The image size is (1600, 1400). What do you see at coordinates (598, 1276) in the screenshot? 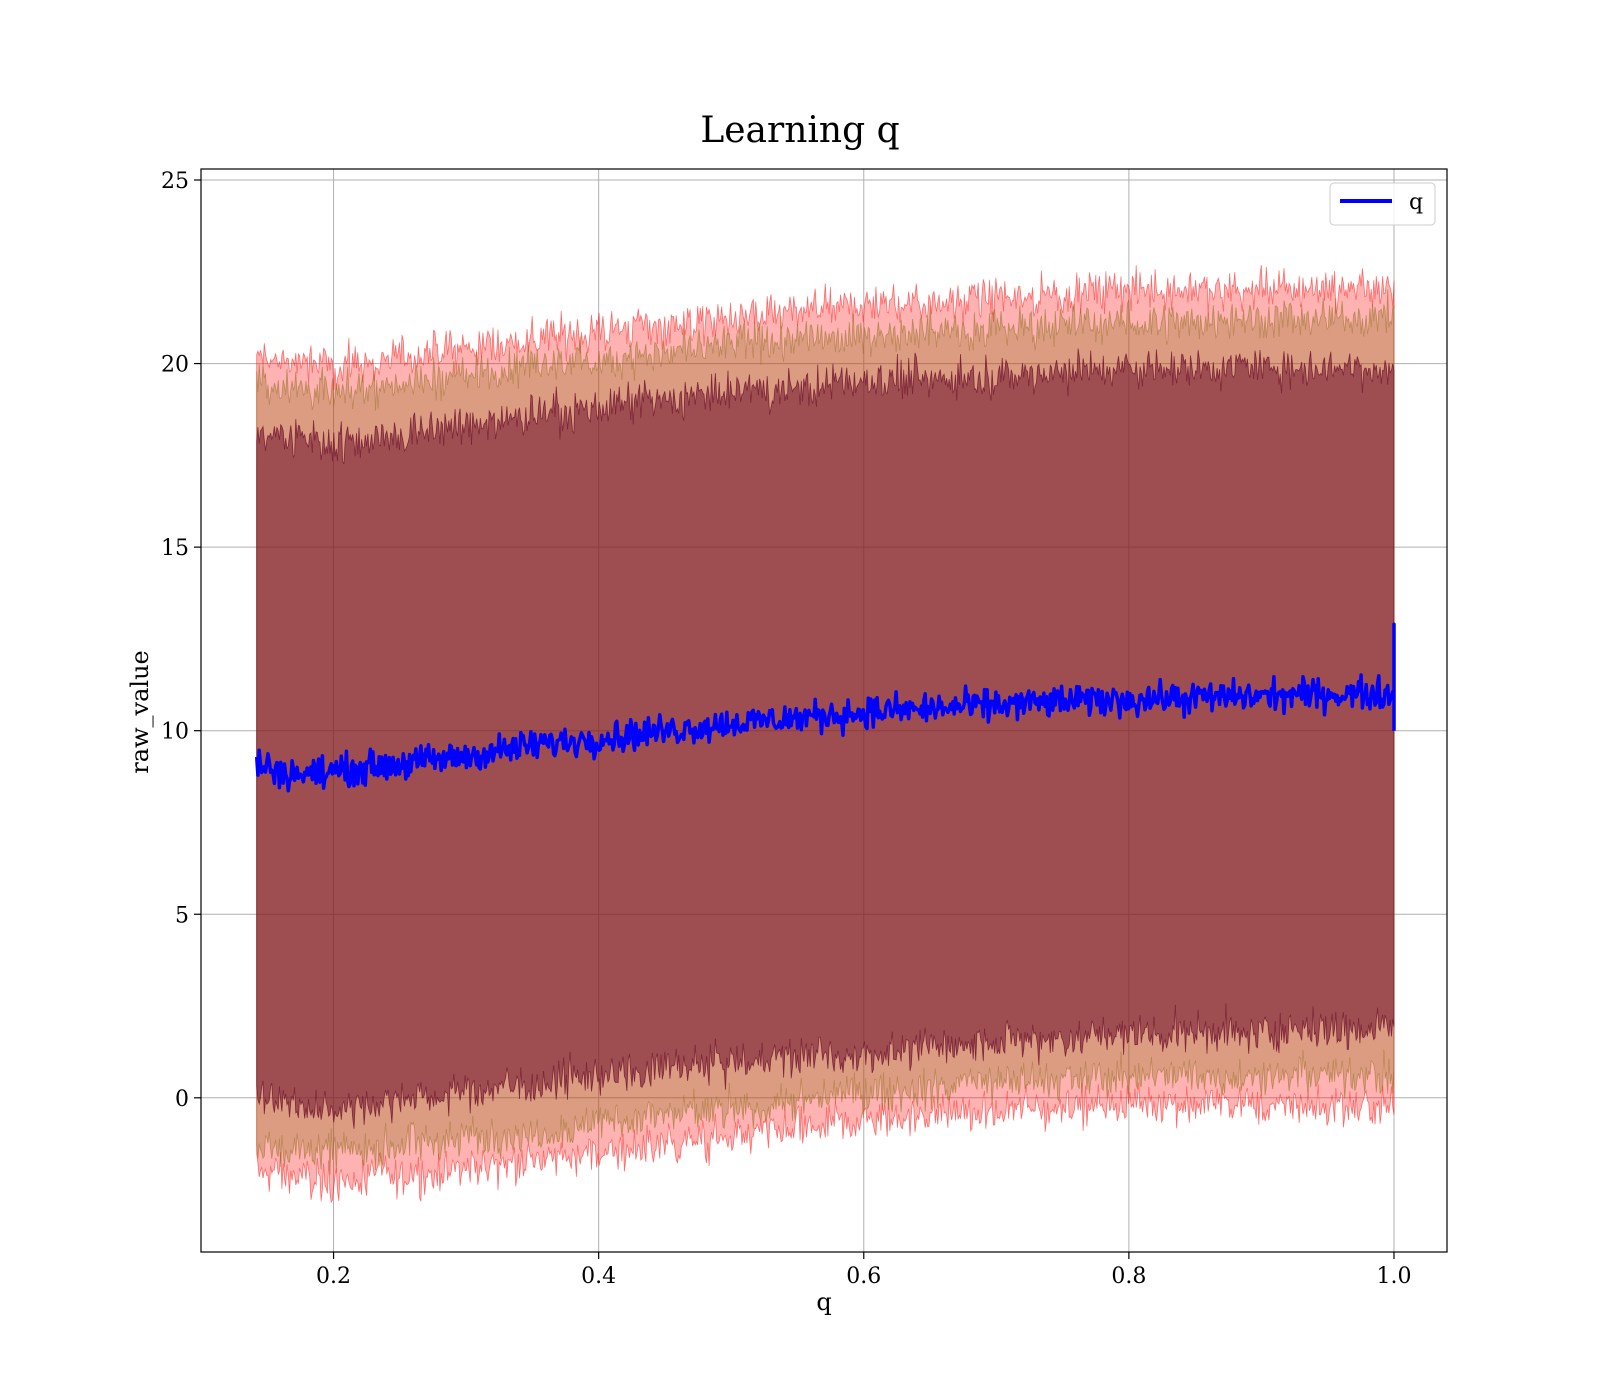
I see `x-tick-label-1: 0.4` at bounding box center [598, 1276].